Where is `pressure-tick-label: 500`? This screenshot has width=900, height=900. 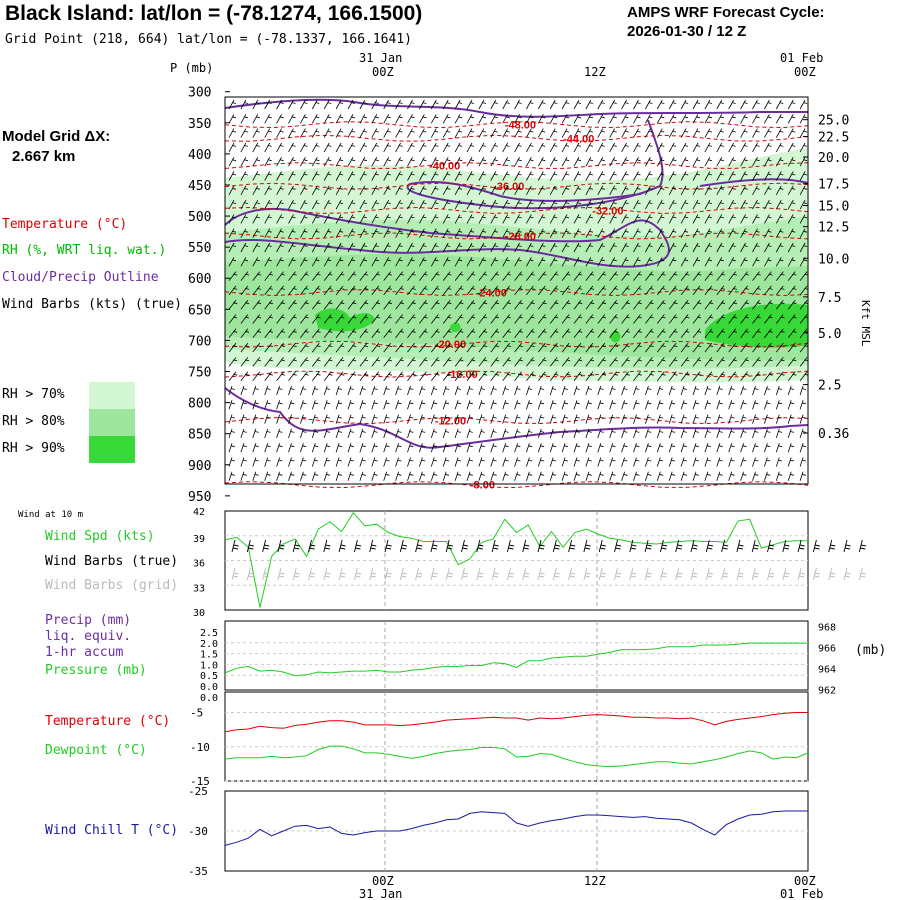 pressure-tick-label: 500 is located at coordinates (199, 217).